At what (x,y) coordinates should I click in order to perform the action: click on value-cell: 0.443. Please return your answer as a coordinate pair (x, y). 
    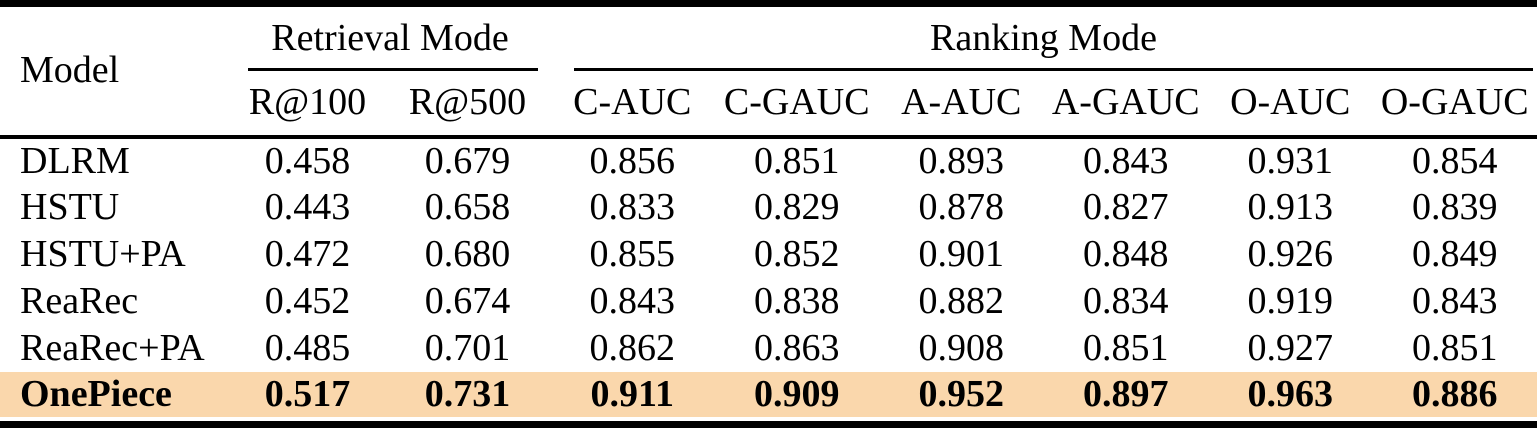
    Looking at the image, I should click on (307, 206).